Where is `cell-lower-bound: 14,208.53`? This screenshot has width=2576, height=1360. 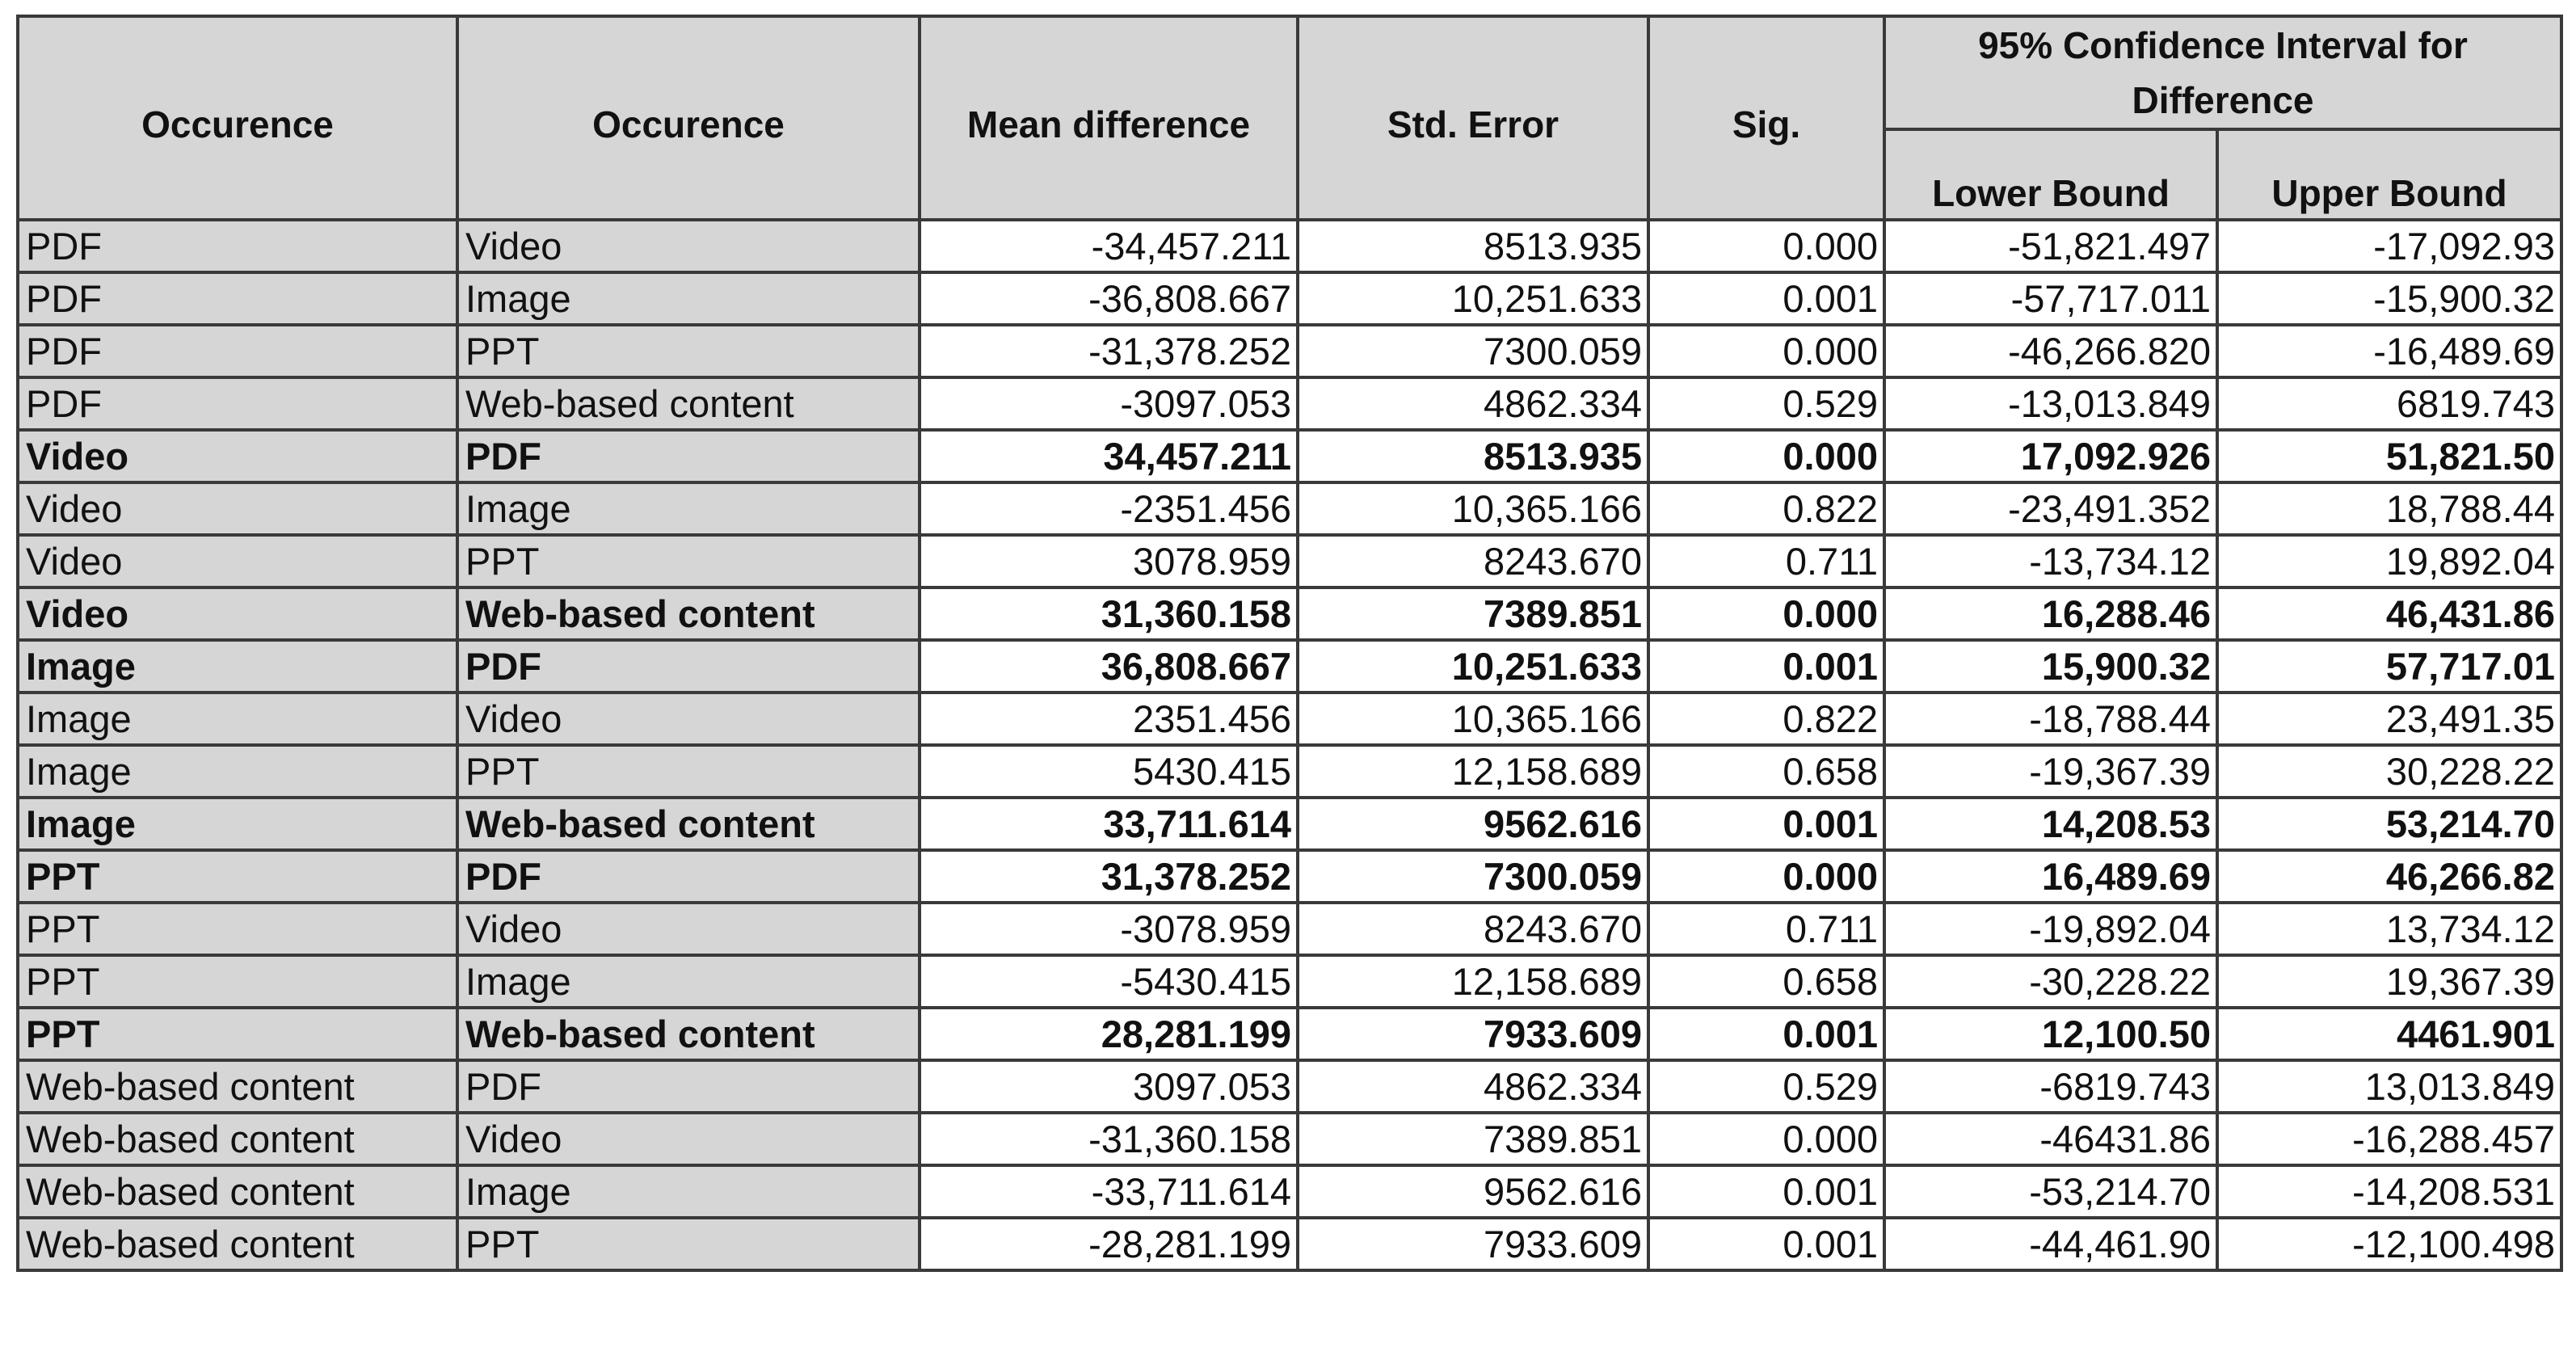 cell-lower-bound: 14,208.53 is located at coordinates (2051, 824).